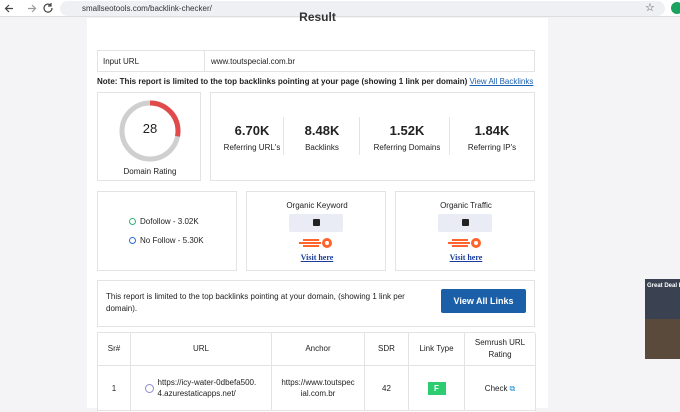 Image resolution: width=680 pixels, height=412 pixels. I want to click on nofollow: No Follow - 5.30K, so click(166, 240).